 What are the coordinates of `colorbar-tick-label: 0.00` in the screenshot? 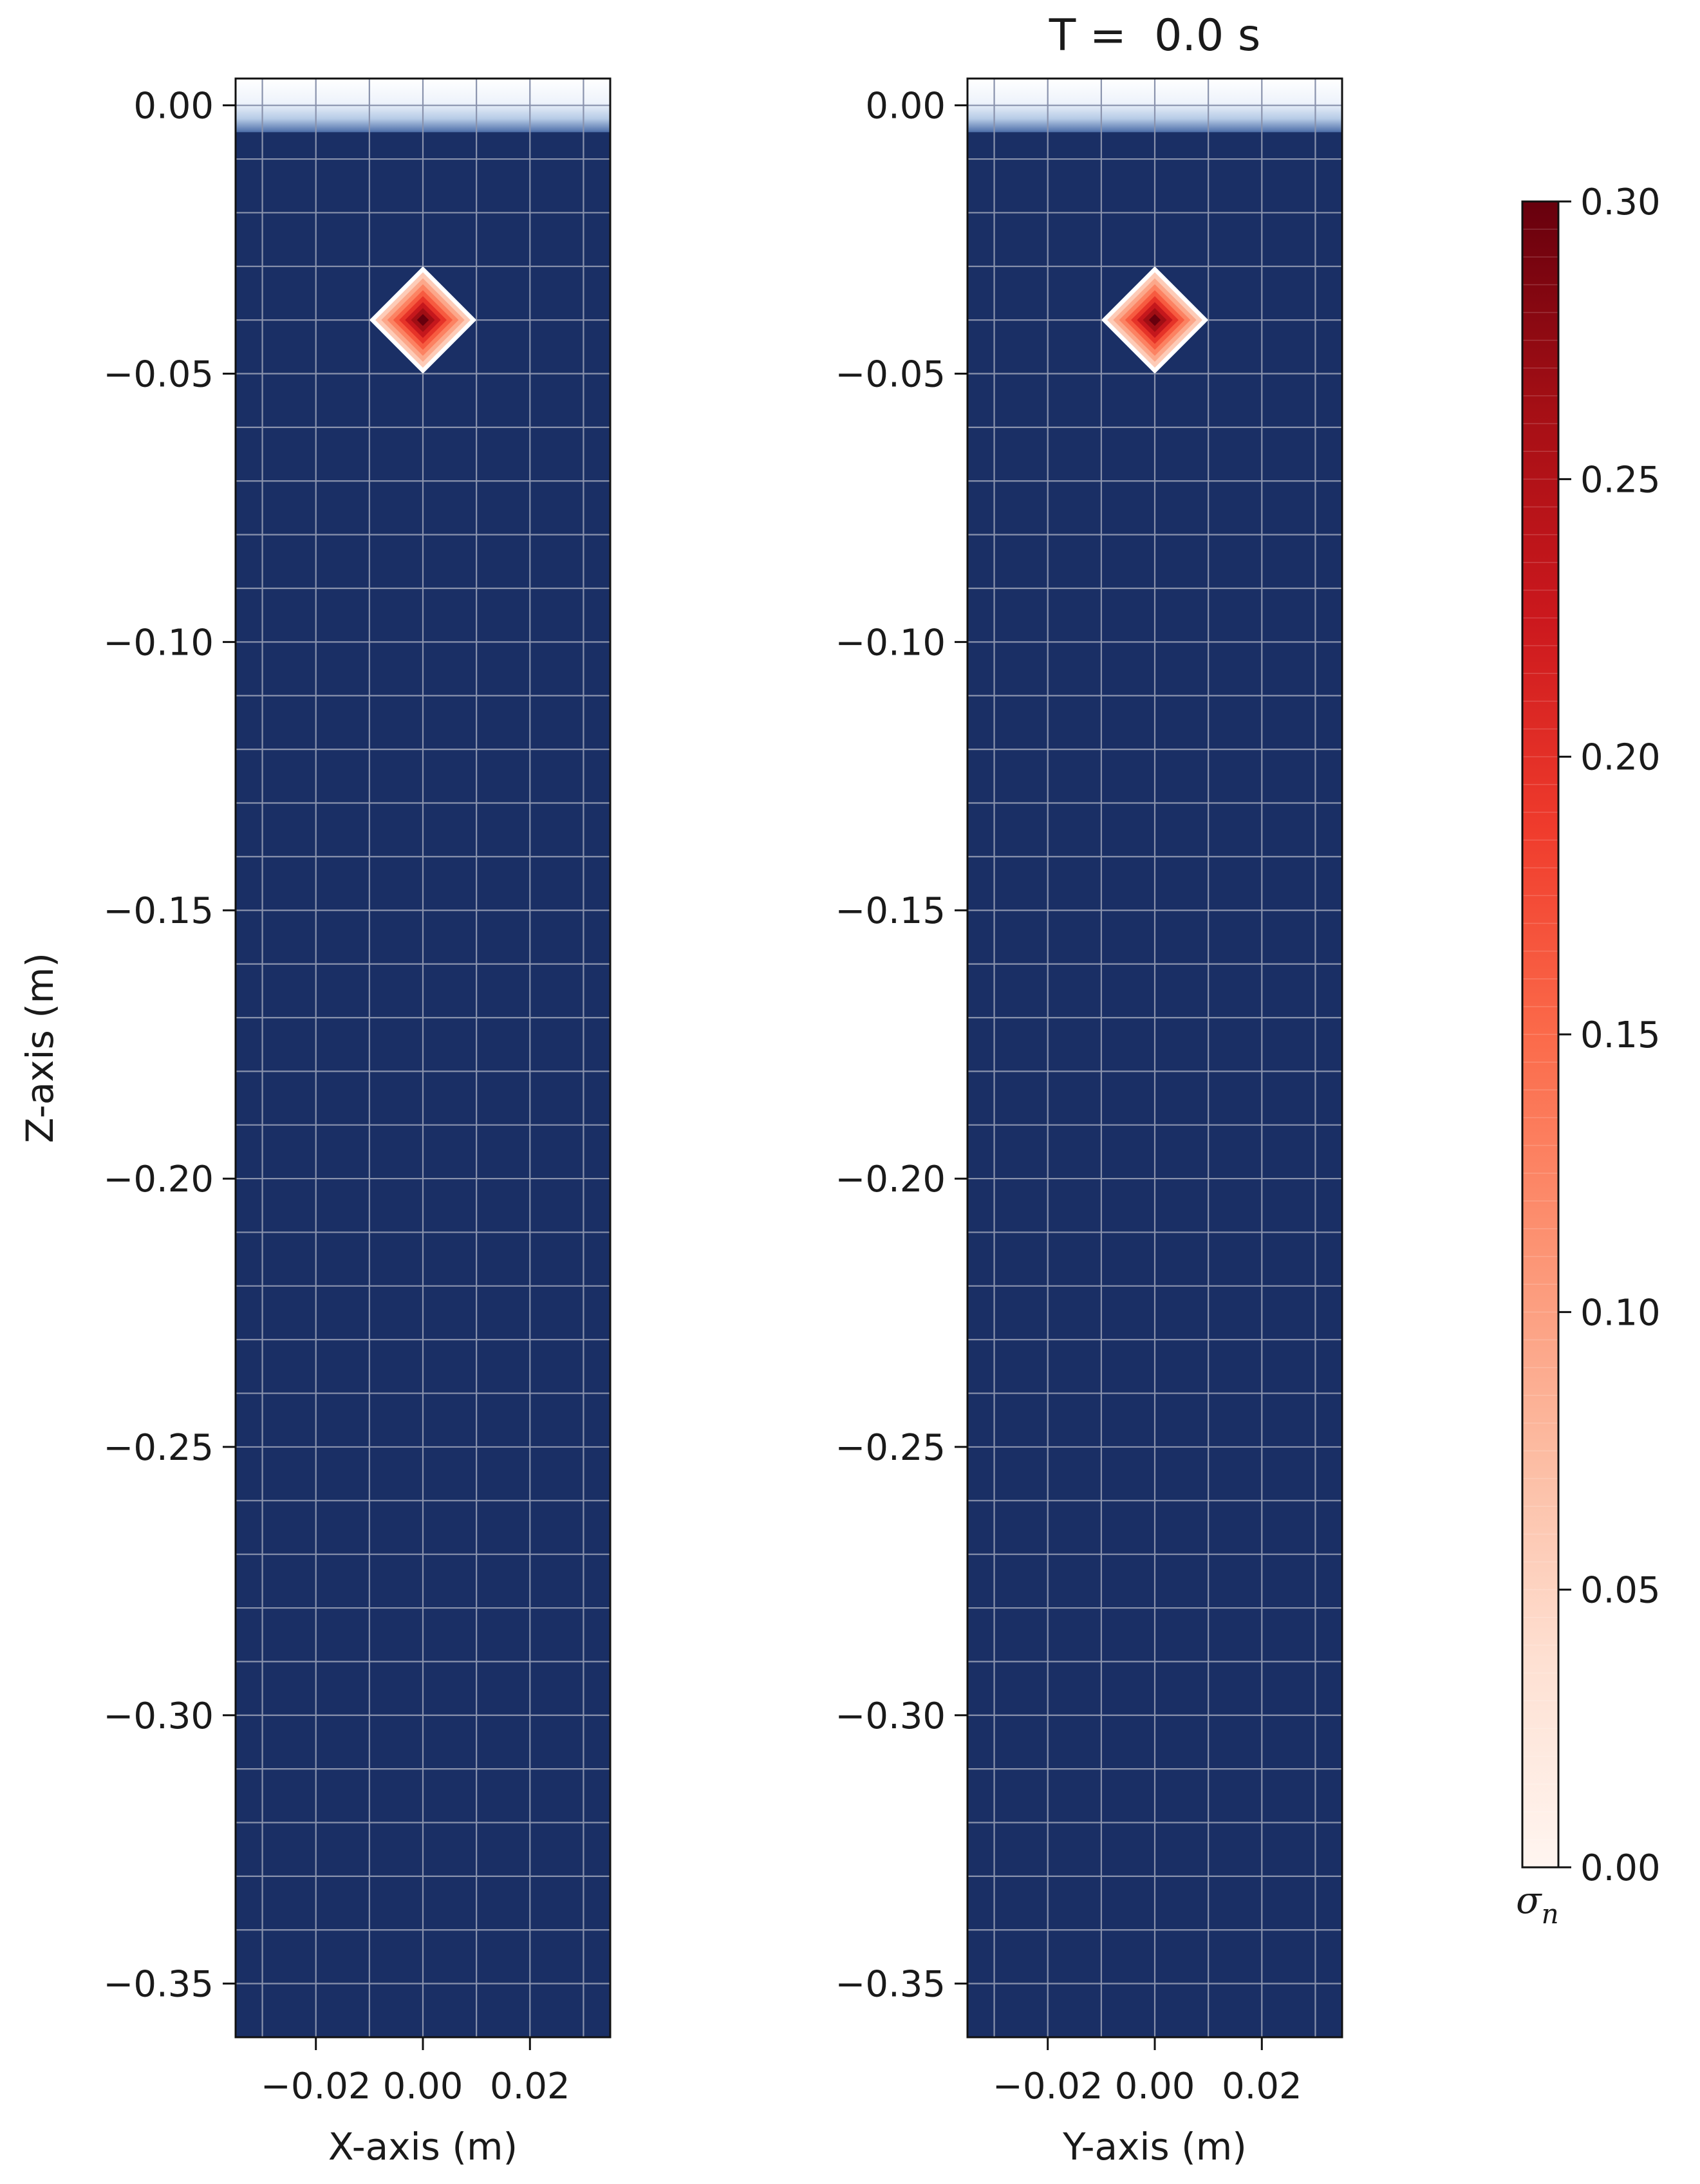 It's located at (1620, 1868).